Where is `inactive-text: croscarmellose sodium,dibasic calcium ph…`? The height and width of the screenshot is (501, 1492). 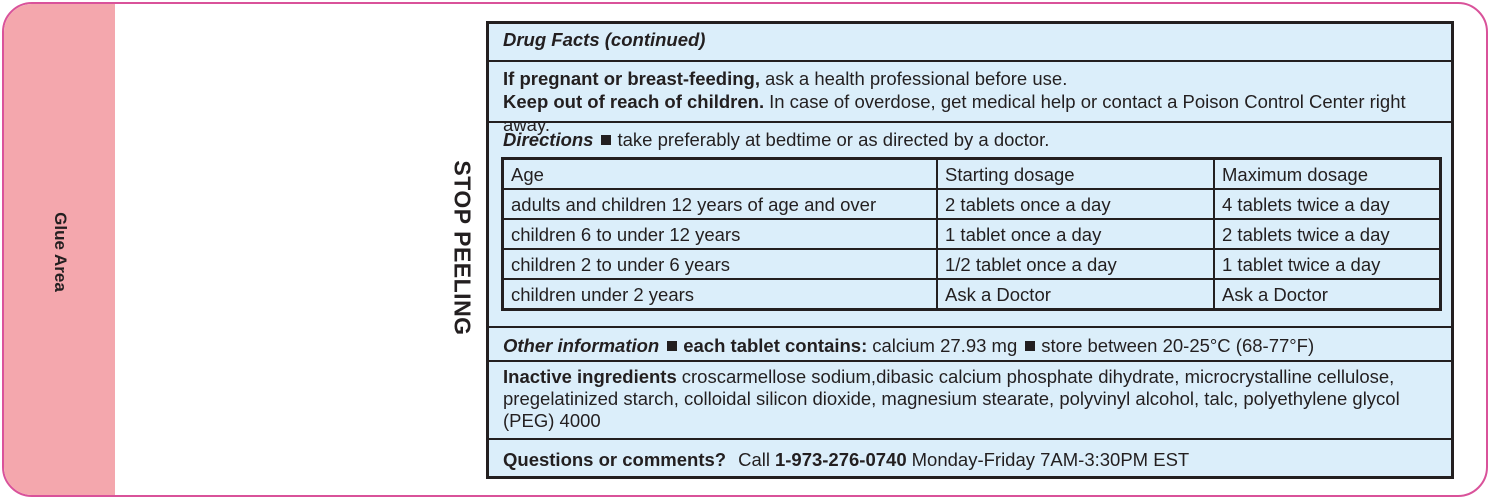 inactive-text: croscarmellose sodium,dibasic calcium ph… is located at coordinates (951, 398).